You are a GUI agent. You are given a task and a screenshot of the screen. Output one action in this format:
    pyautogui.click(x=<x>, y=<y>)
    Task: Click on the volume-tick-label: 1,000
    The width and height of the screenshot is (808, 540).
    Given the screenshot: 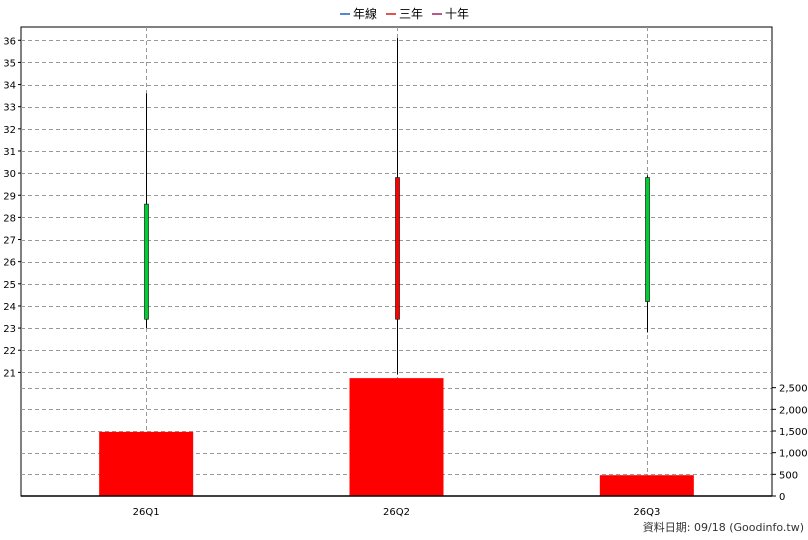 What is the action you would take?
    pyautogui.click(x=793, y=454)
    